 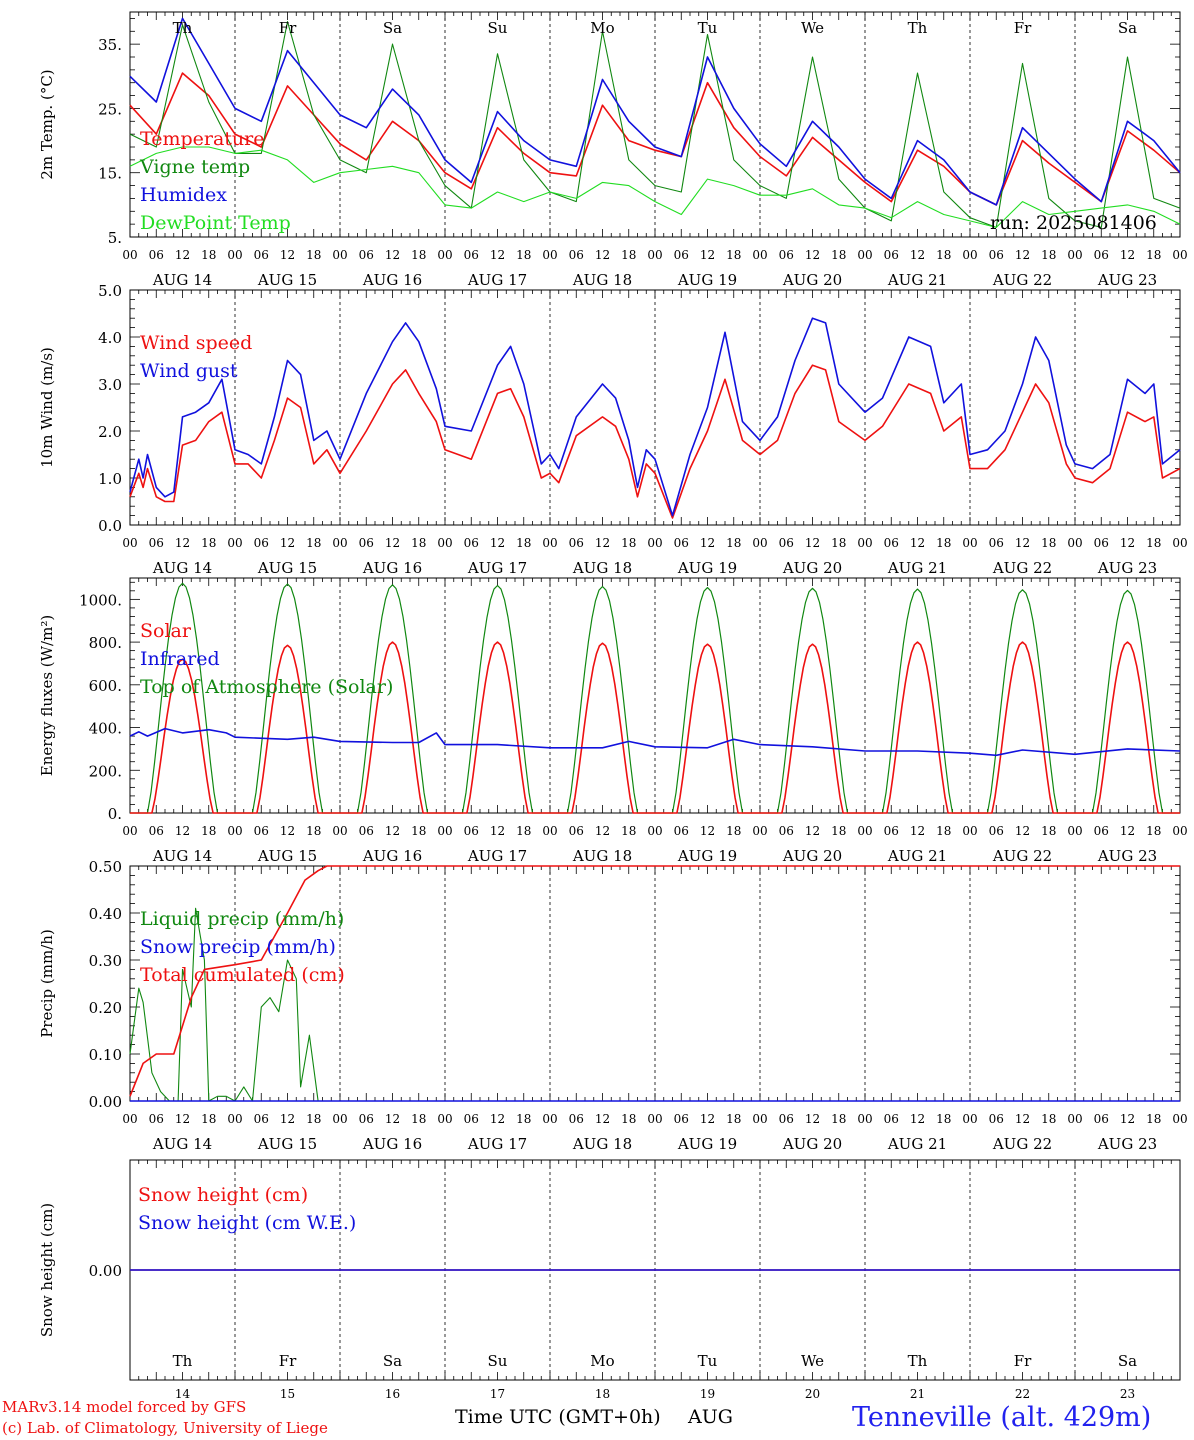 What do you see at coordinates (182, 568) in the screenshot?
I see `date-label: AUG 14` at bounding box center [182, 568].